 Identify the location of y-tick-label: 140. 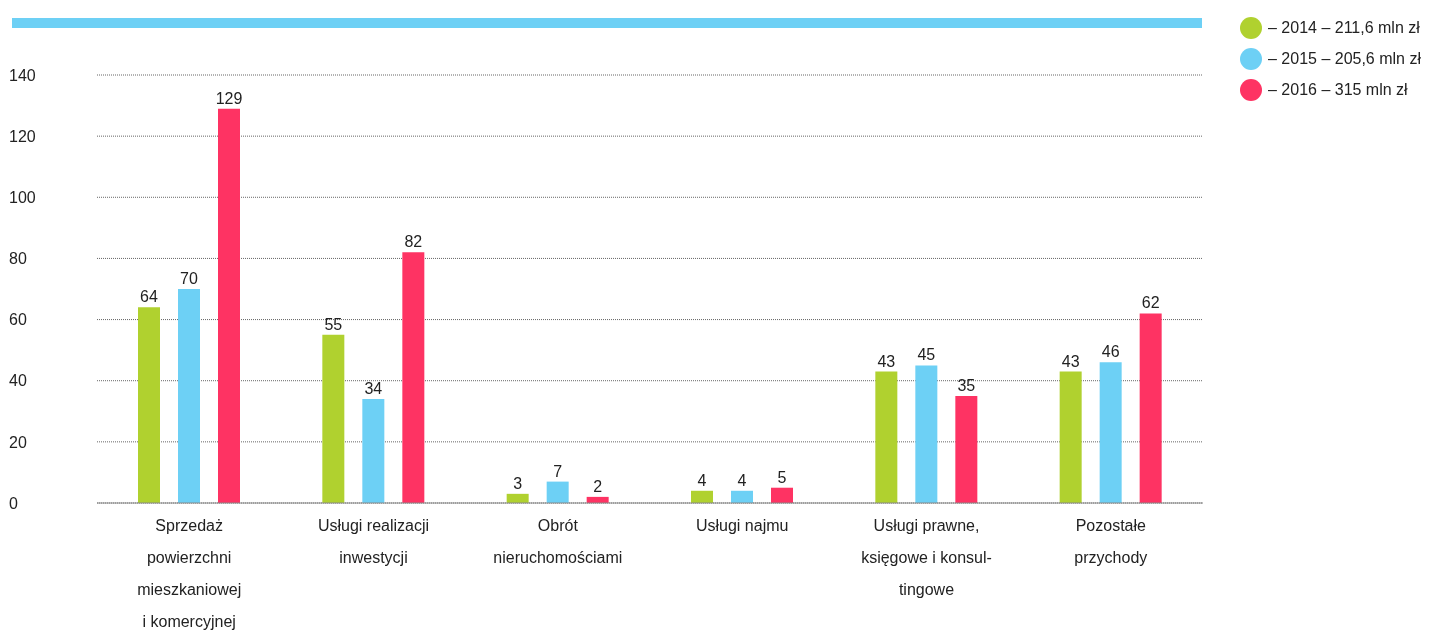
(22, 75).